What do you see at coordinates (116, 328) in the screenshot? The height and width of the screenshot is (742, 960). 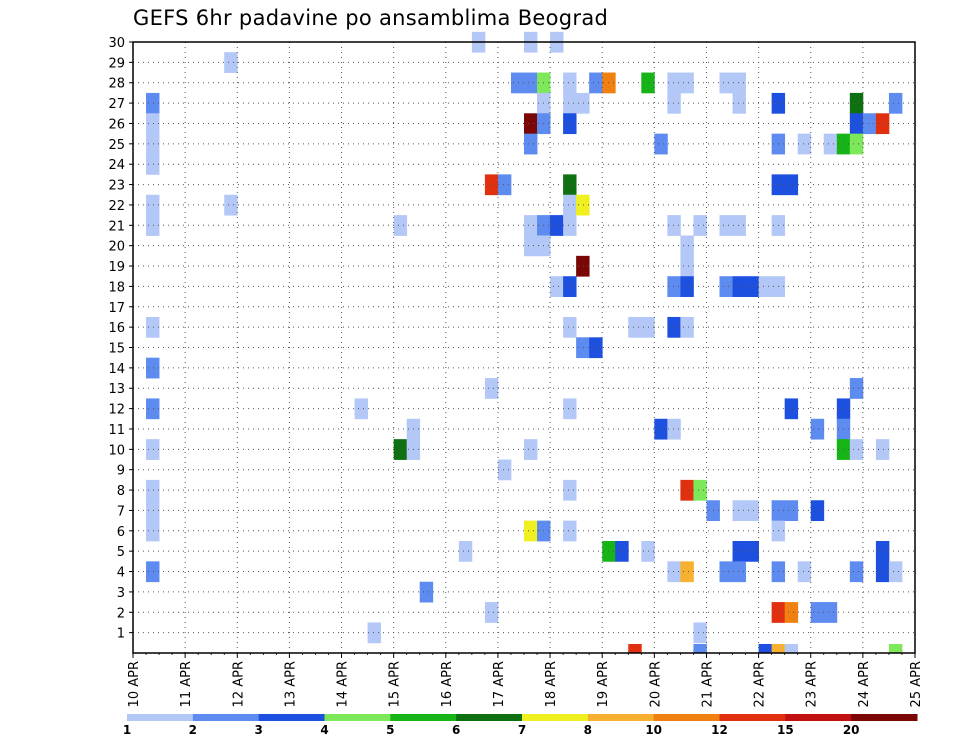 I see `y-tick-label: 16` at bounding box center [116, 328].